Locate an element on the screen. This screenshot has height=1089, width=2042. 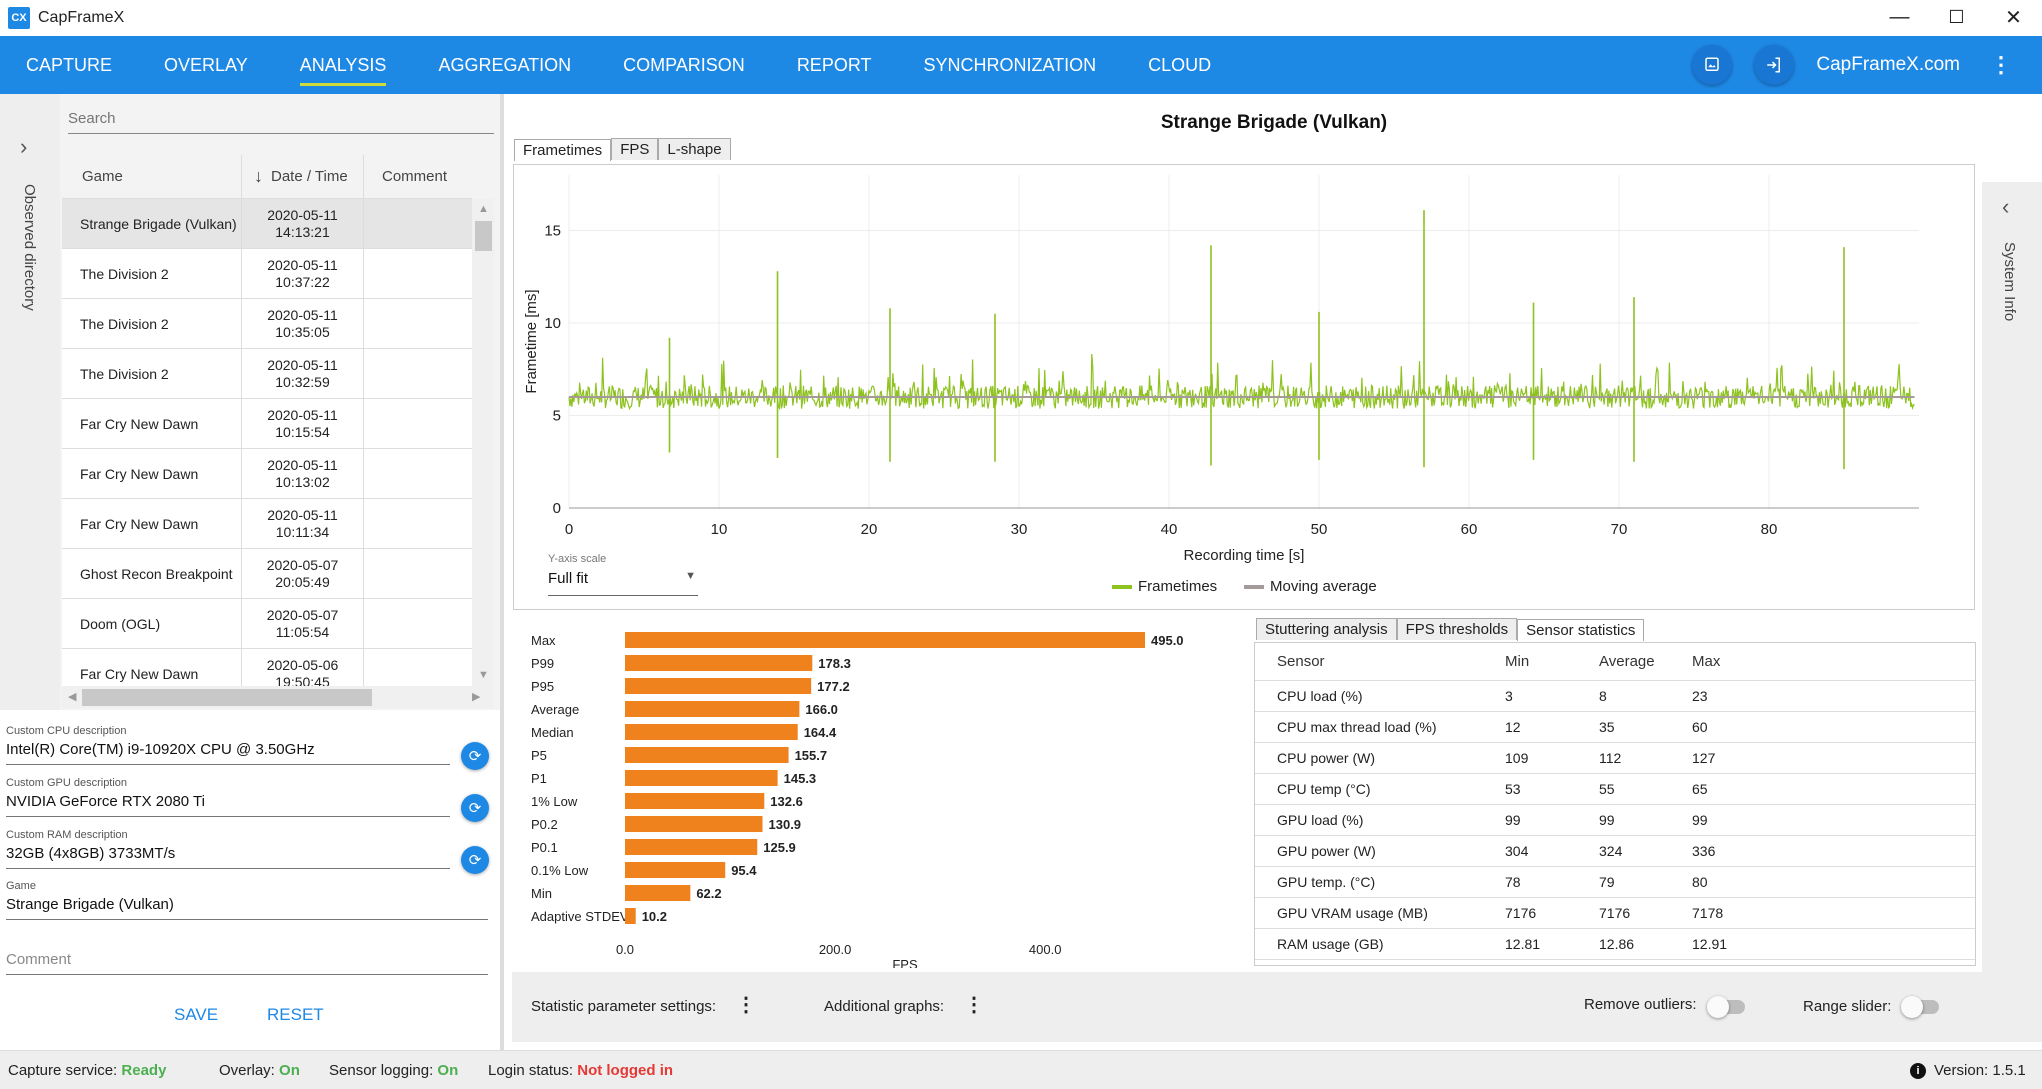
ram-field-value: 32GB (4x8GB) 3733MT/s is located at coordinates (228, 855).